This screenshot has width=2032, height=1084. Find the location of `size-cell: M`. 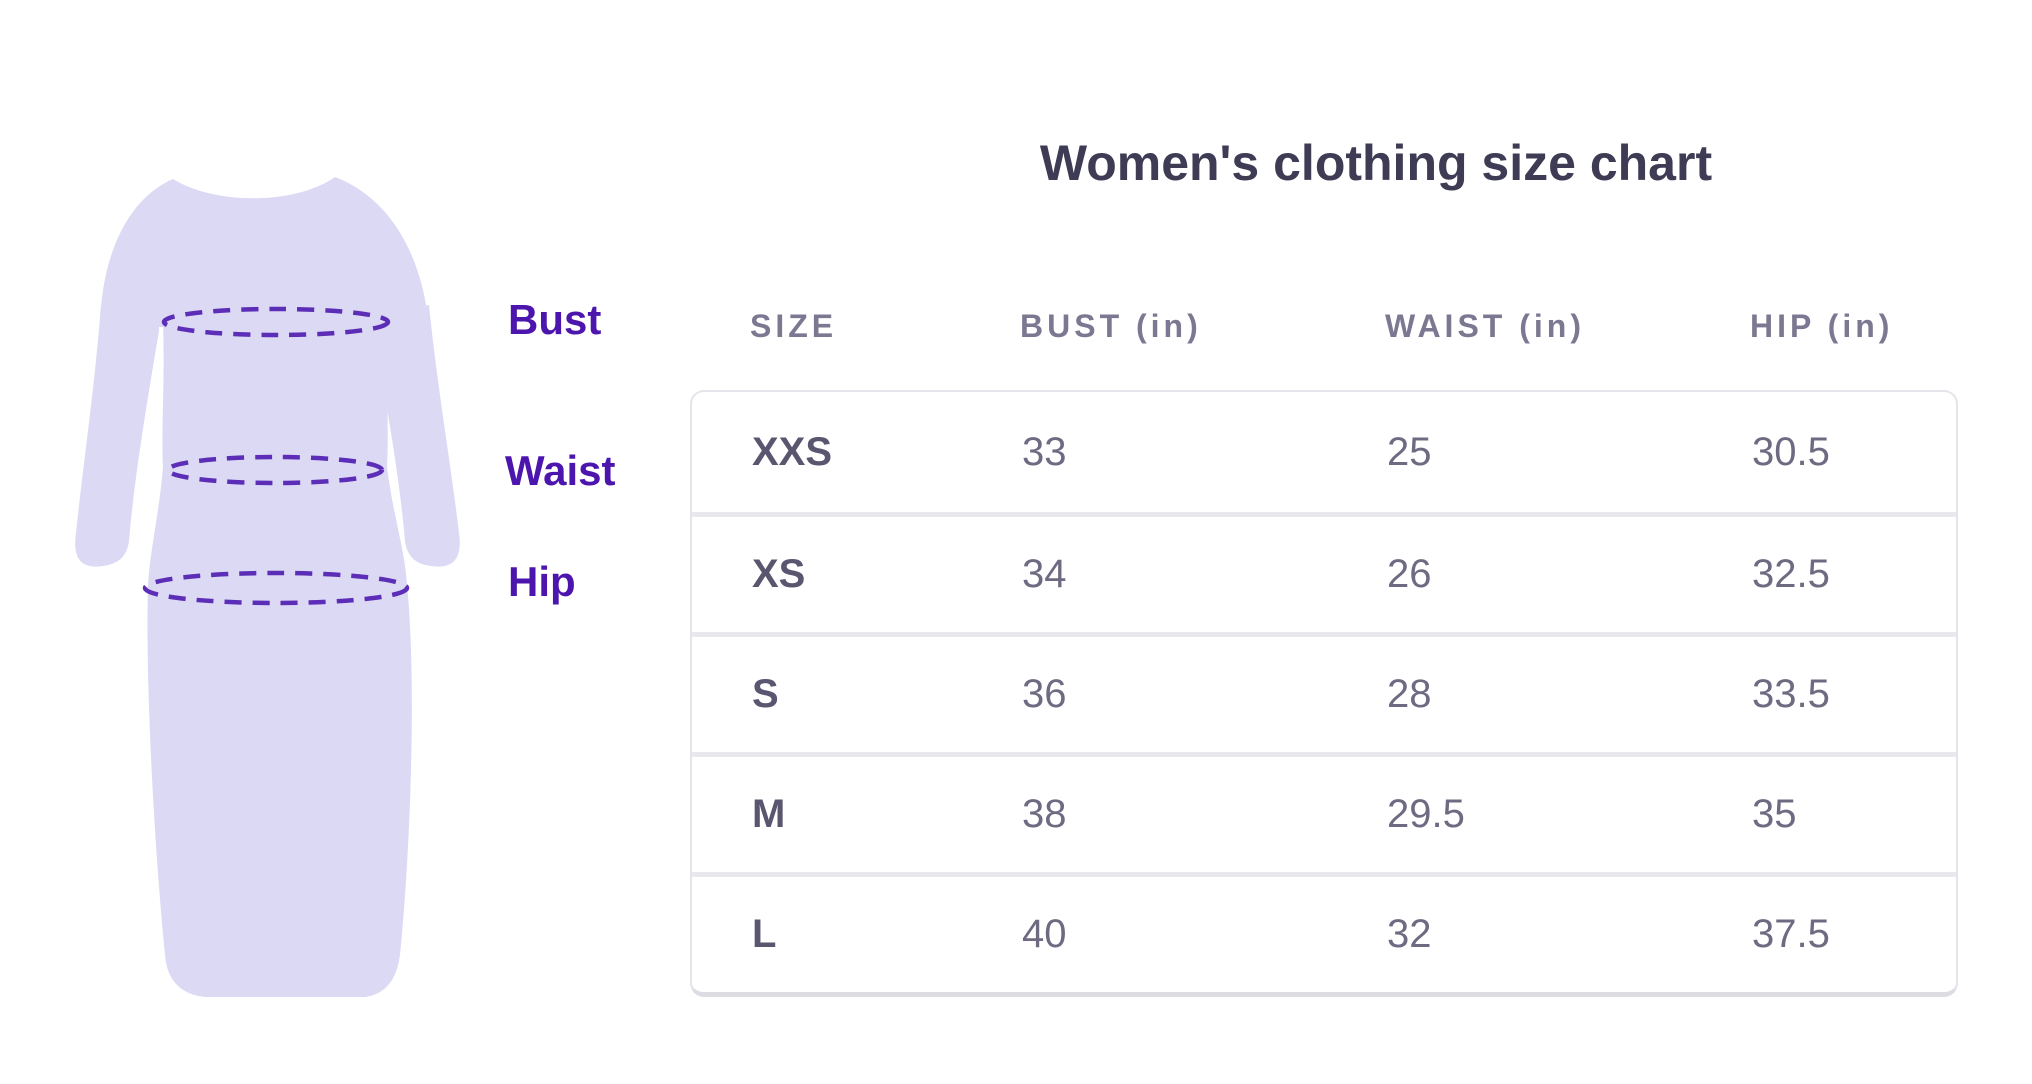

size-cell: M is located at coordinates (769, 814).